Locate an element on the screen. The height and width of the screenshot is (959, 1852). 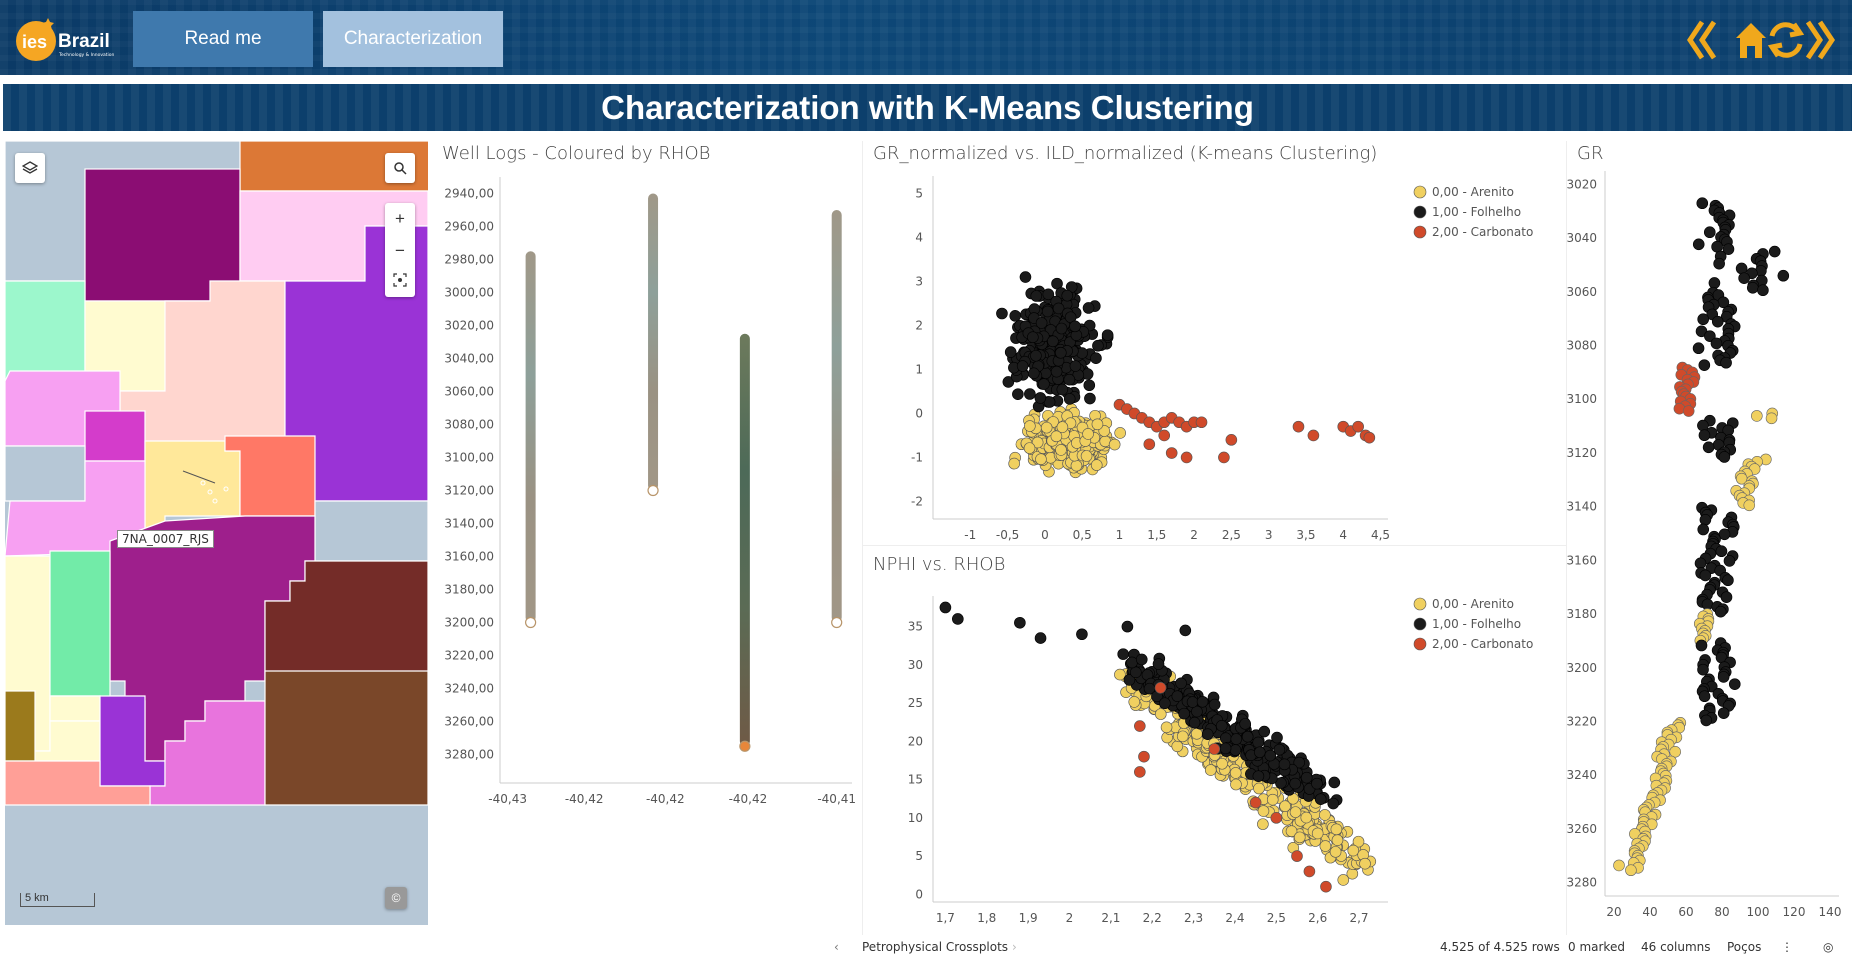
read-me-button: Read me is located at coordinates (223, 39).